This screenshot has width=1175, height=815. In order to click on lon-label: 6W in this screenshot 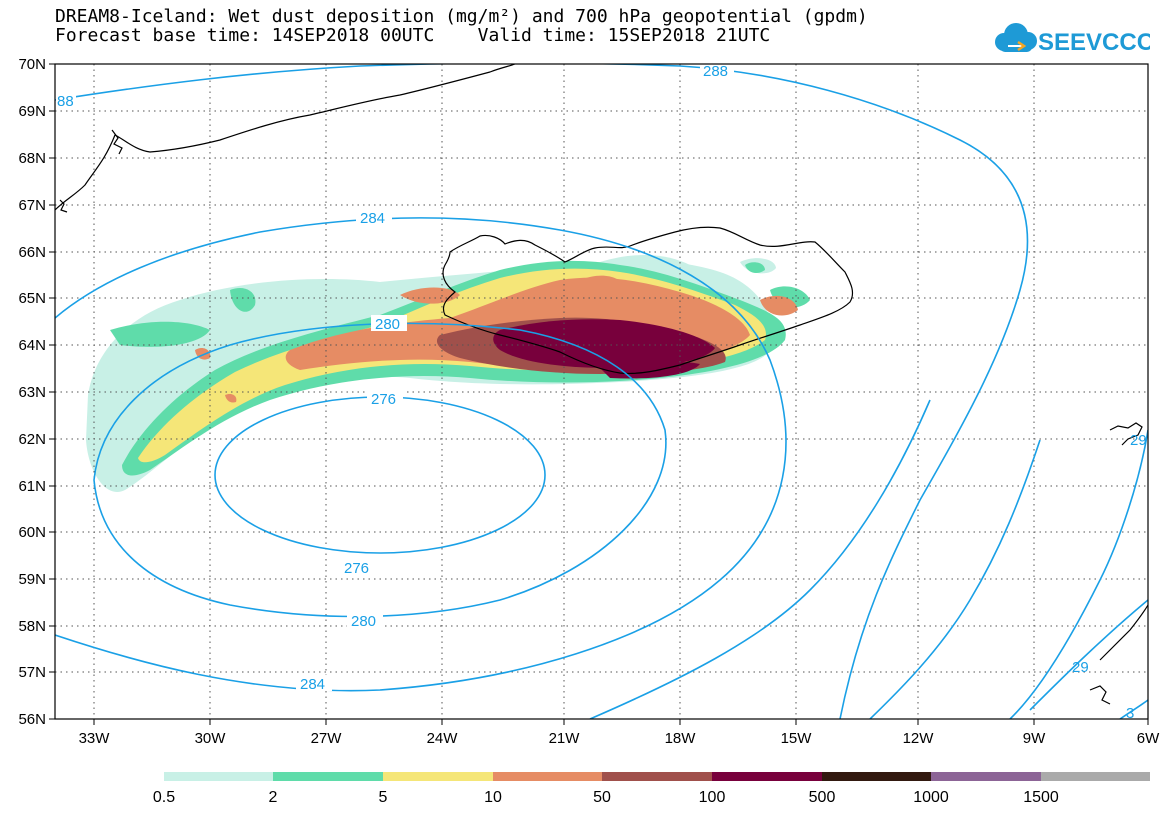, I will do `click(1148, 738)`.